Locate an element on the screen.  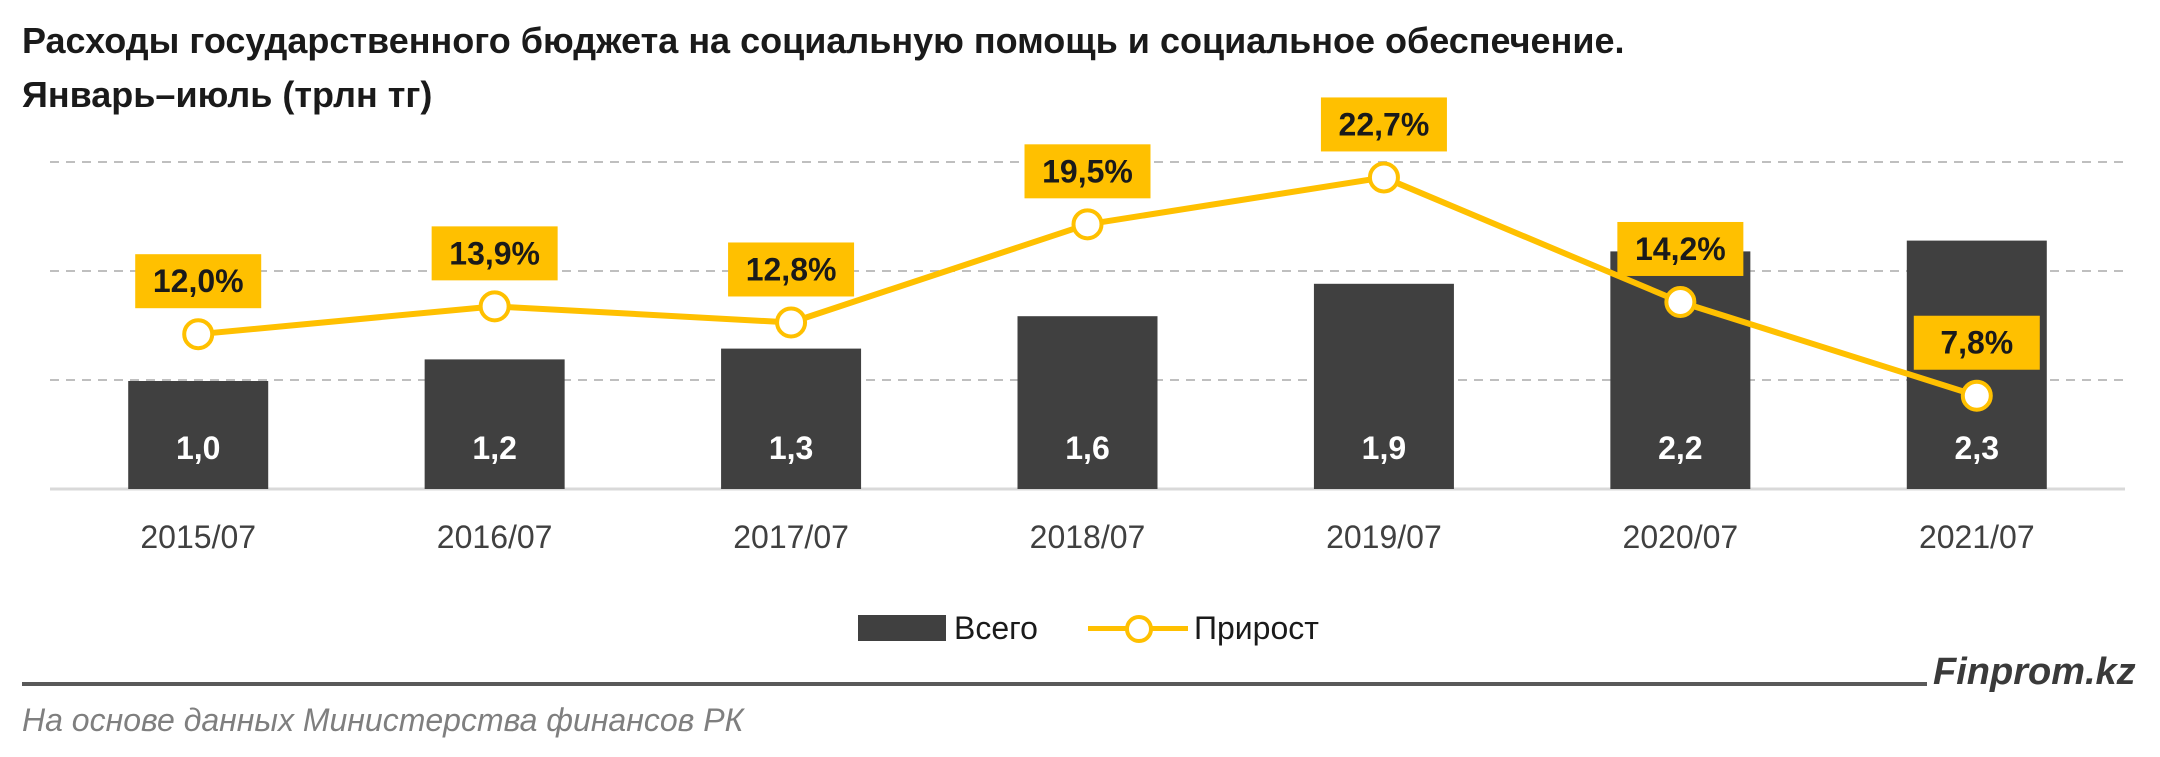
growth-value-label: 12,8% is located at coordinates (791, 269).